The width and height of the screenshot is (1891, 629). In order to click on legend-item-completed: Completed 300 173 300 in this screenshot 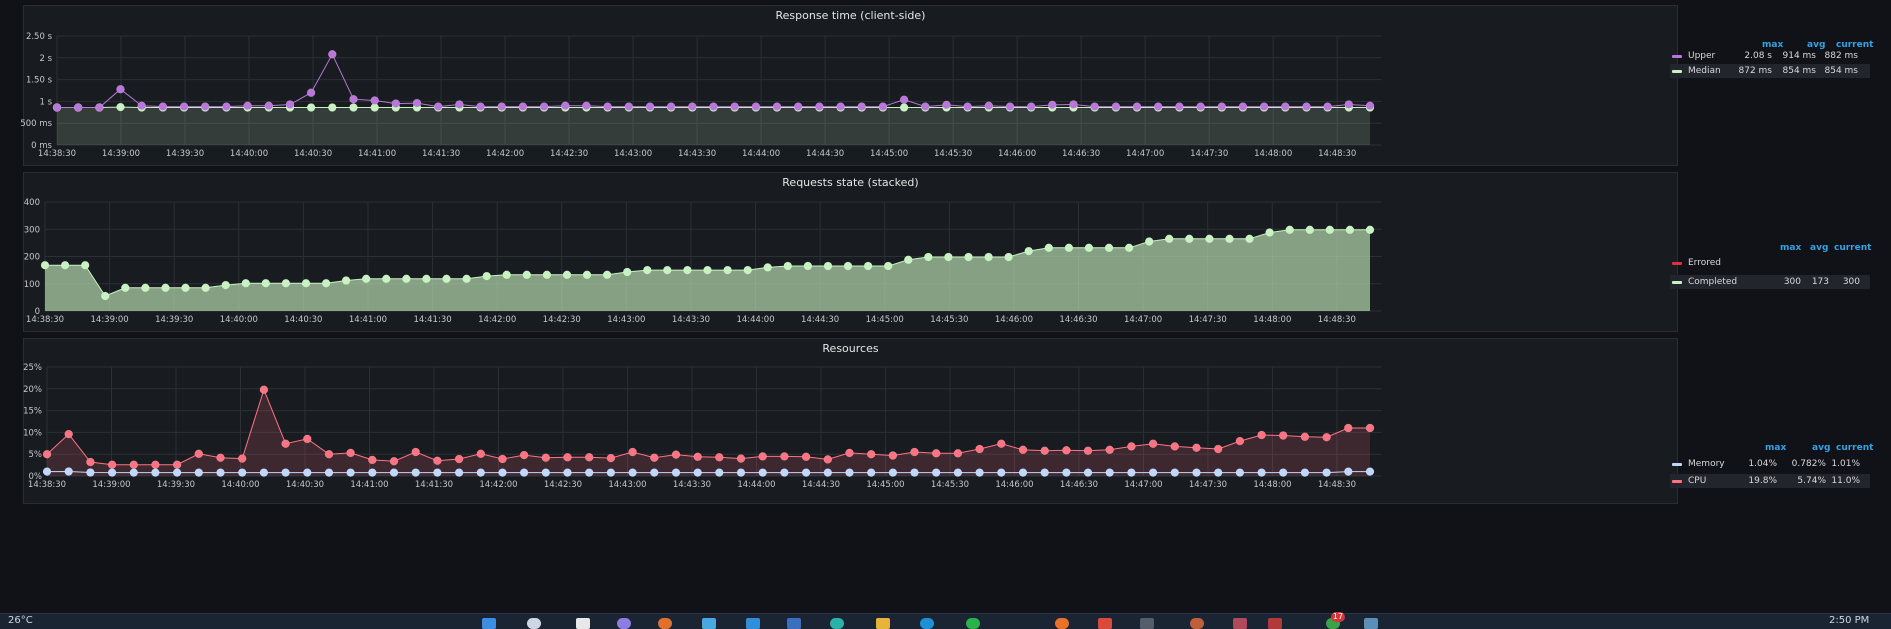, I will do `click(1770, 282)`.